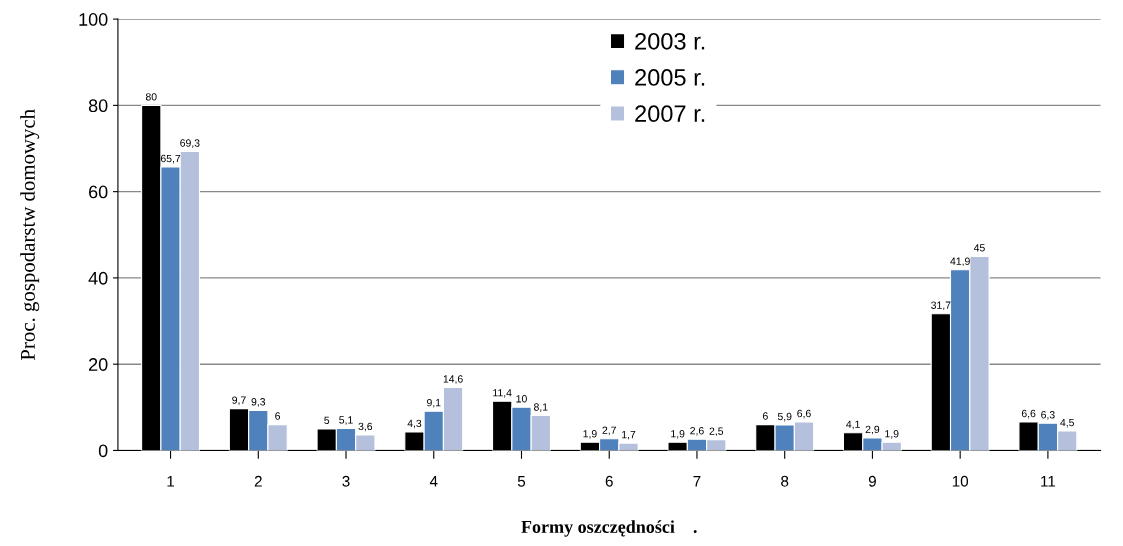 The width and height of the screenshot is (1123, 546). Describe the element at coordinates (670, 77) in the screenshot. I see `legend-label: 2005 r.` at that location.